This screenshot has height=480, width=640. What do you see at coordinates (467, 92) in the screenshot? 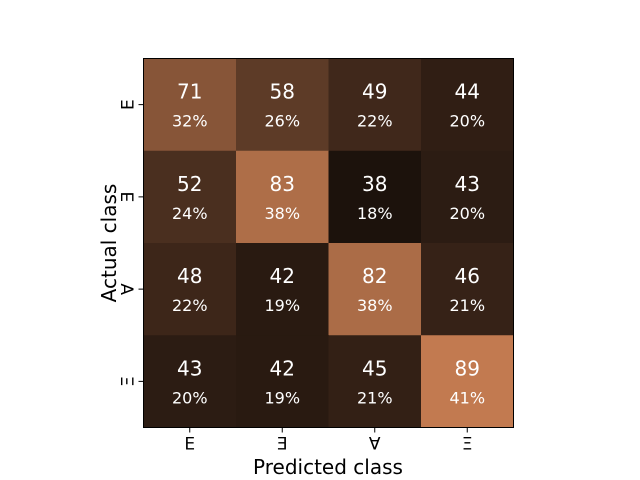
I see `cell-count-r0-c3: 44` at bounding box center [467, 92].